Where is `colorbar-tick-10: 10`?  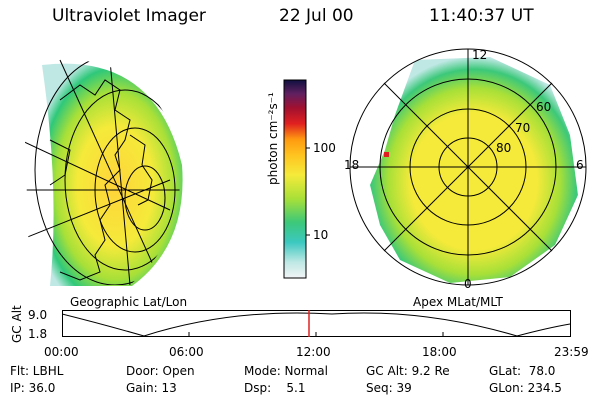
colorbar-tick-10: 10 is located at coordinates (321, 235).